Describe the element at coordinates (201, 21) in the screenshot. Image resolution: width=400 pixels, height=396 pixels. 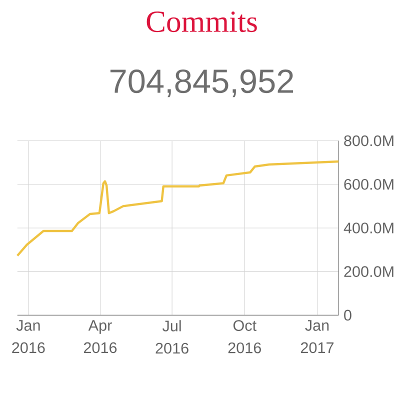
I see `chart-title: Commits` at that location.